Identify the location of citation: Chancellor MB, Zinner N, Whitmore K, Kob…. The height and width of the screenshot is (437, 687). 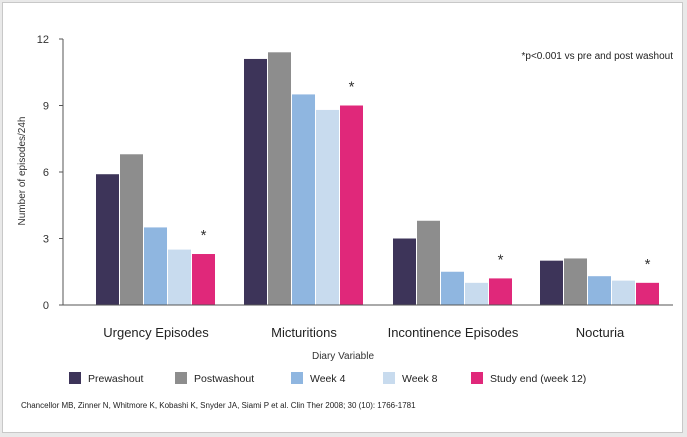
(218, 405).